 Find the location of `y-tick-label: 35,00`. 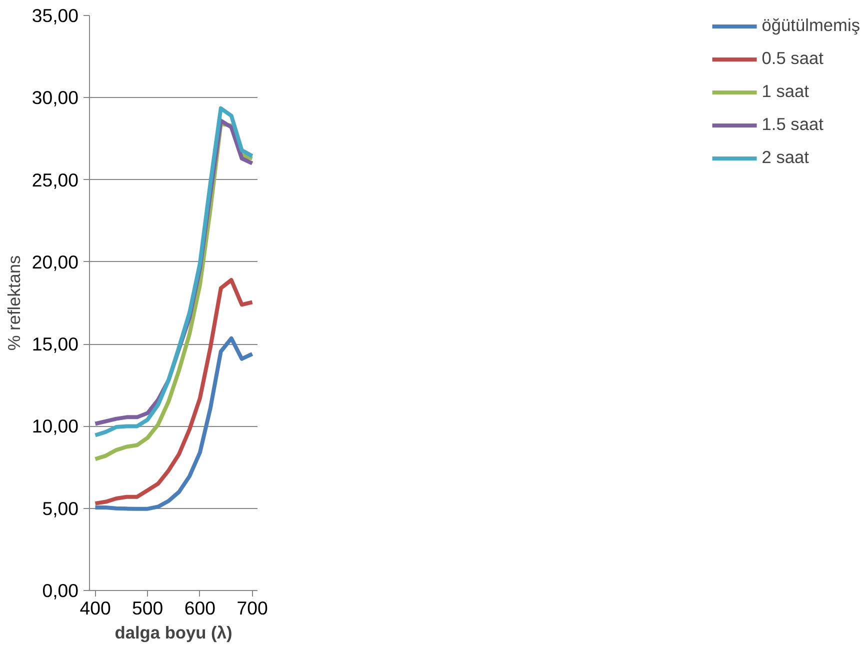

y-tick-label: 35,00 is located at coordinates (55, 15).